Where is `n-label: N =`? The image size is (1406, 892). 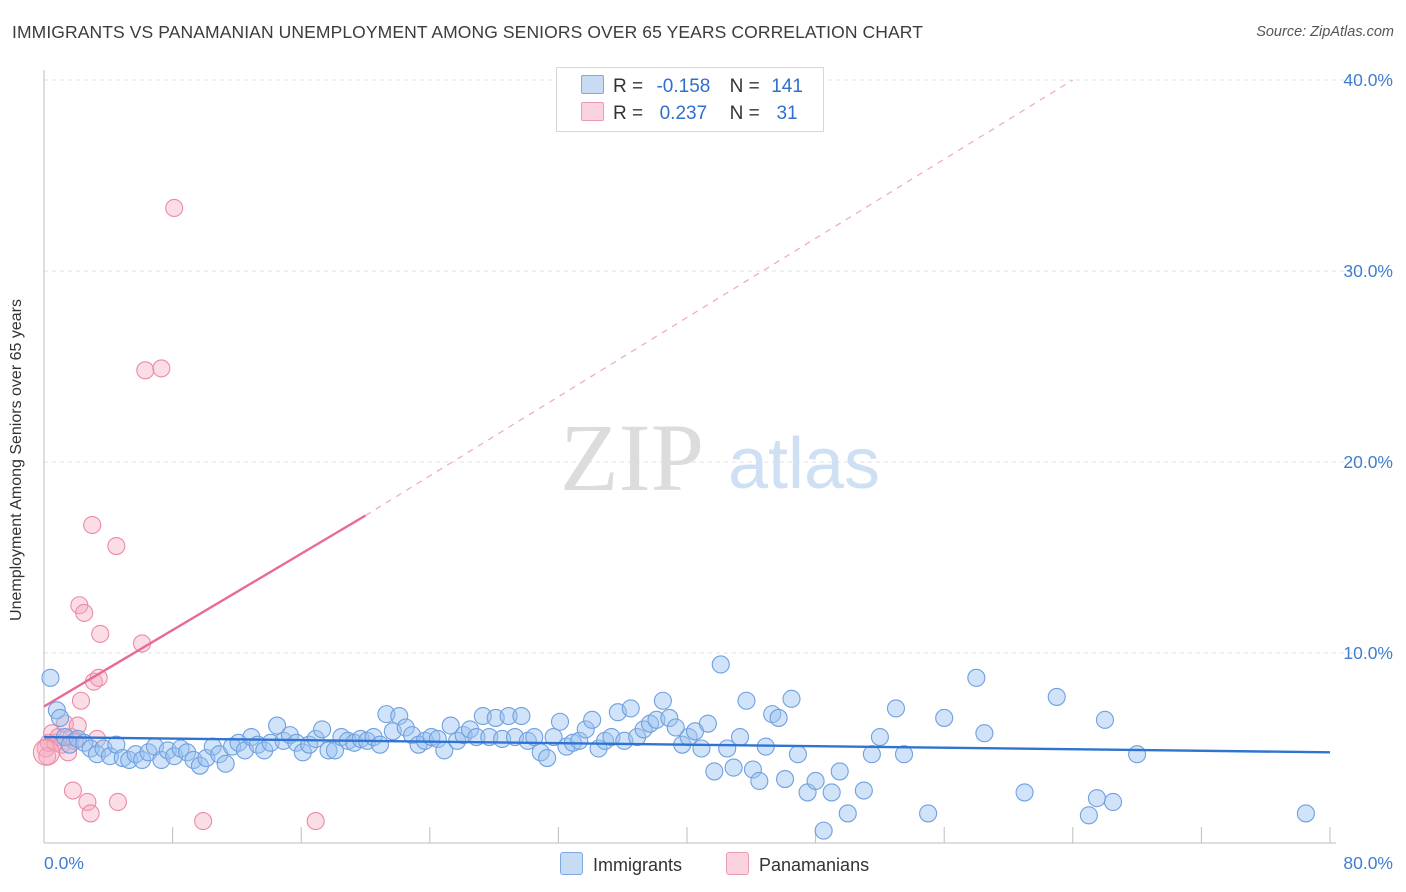 n-label: N = is located at coordinates (744, 113).